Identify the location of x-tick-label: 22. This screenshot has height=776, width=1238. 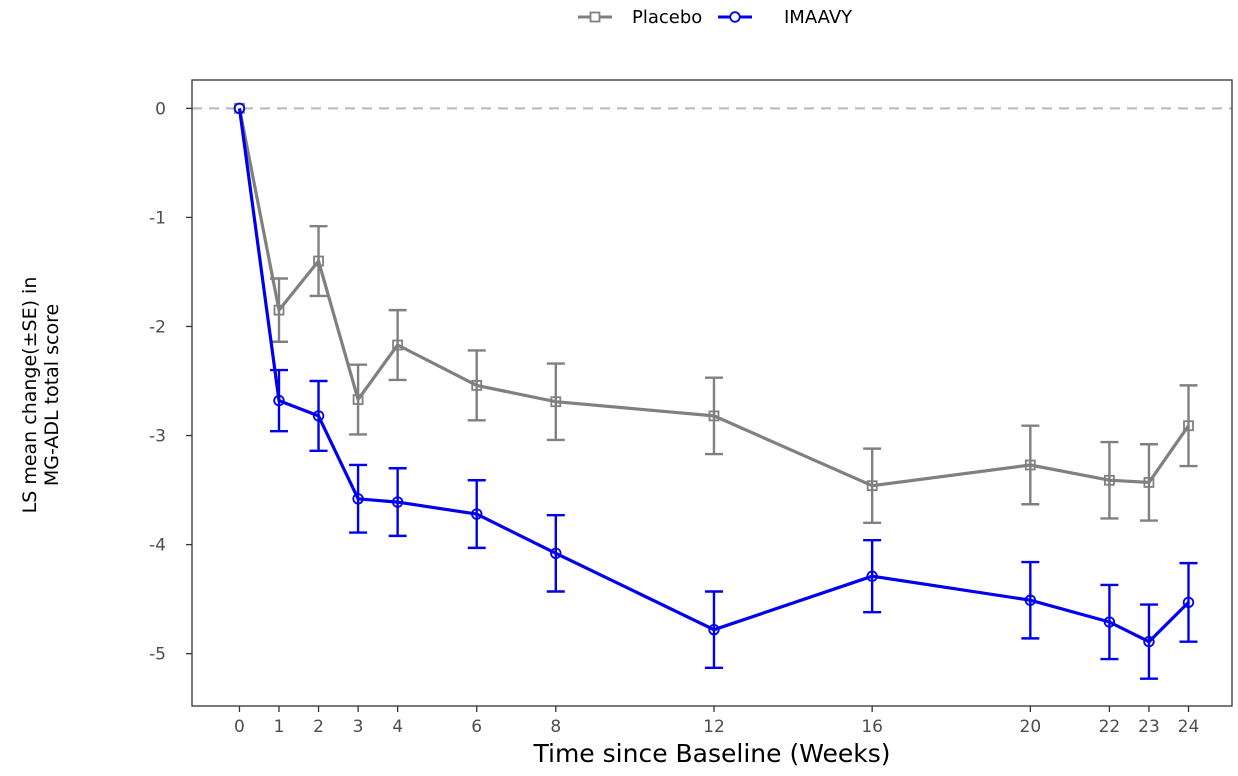
(1110, 727).